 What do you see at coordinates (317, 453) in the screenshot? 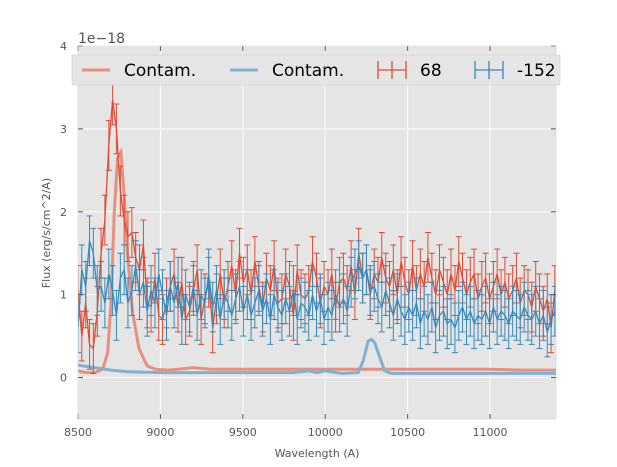
I see `x-axis-label: Wavelength (A)` at bounding box center [317, 453].